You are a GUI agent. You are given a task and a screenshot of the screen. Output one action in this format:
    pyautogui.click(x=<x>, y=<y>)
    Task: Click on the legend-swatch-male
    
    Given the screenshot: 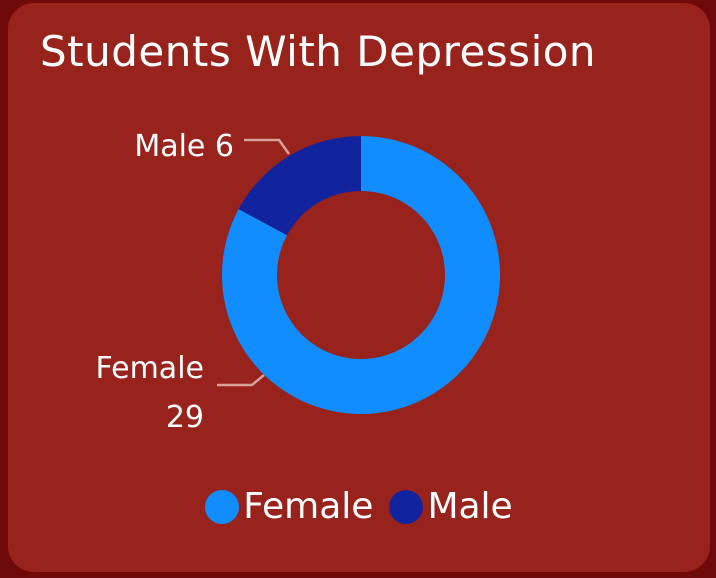 What is the action you would take?
    pyautogui.click(x=406, y=506)
    